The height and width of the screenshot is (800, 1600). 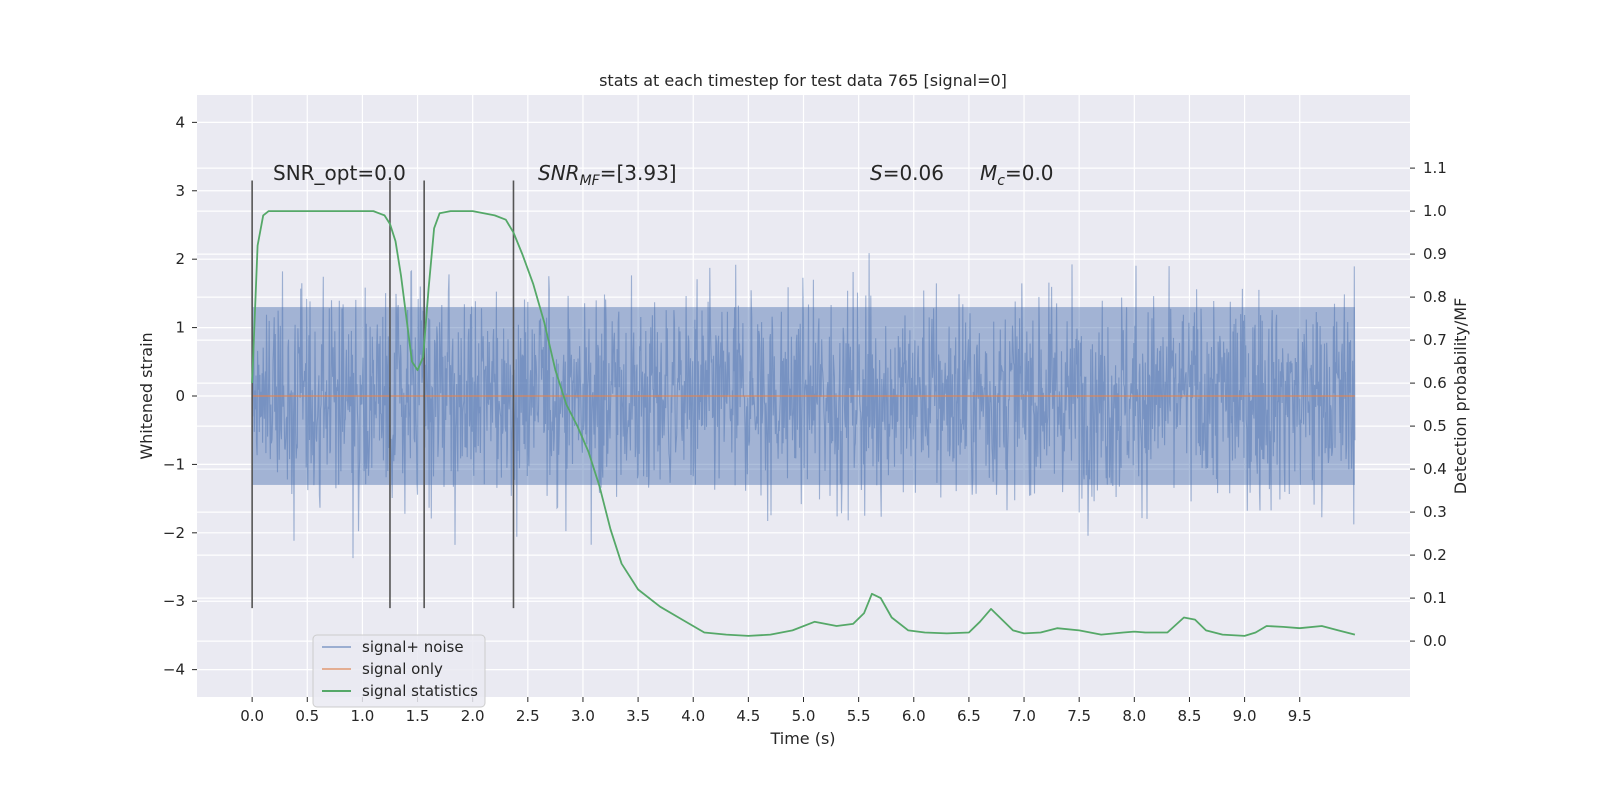 I want to click on annotation-s: S=0.06, so click(x=907, y=173).